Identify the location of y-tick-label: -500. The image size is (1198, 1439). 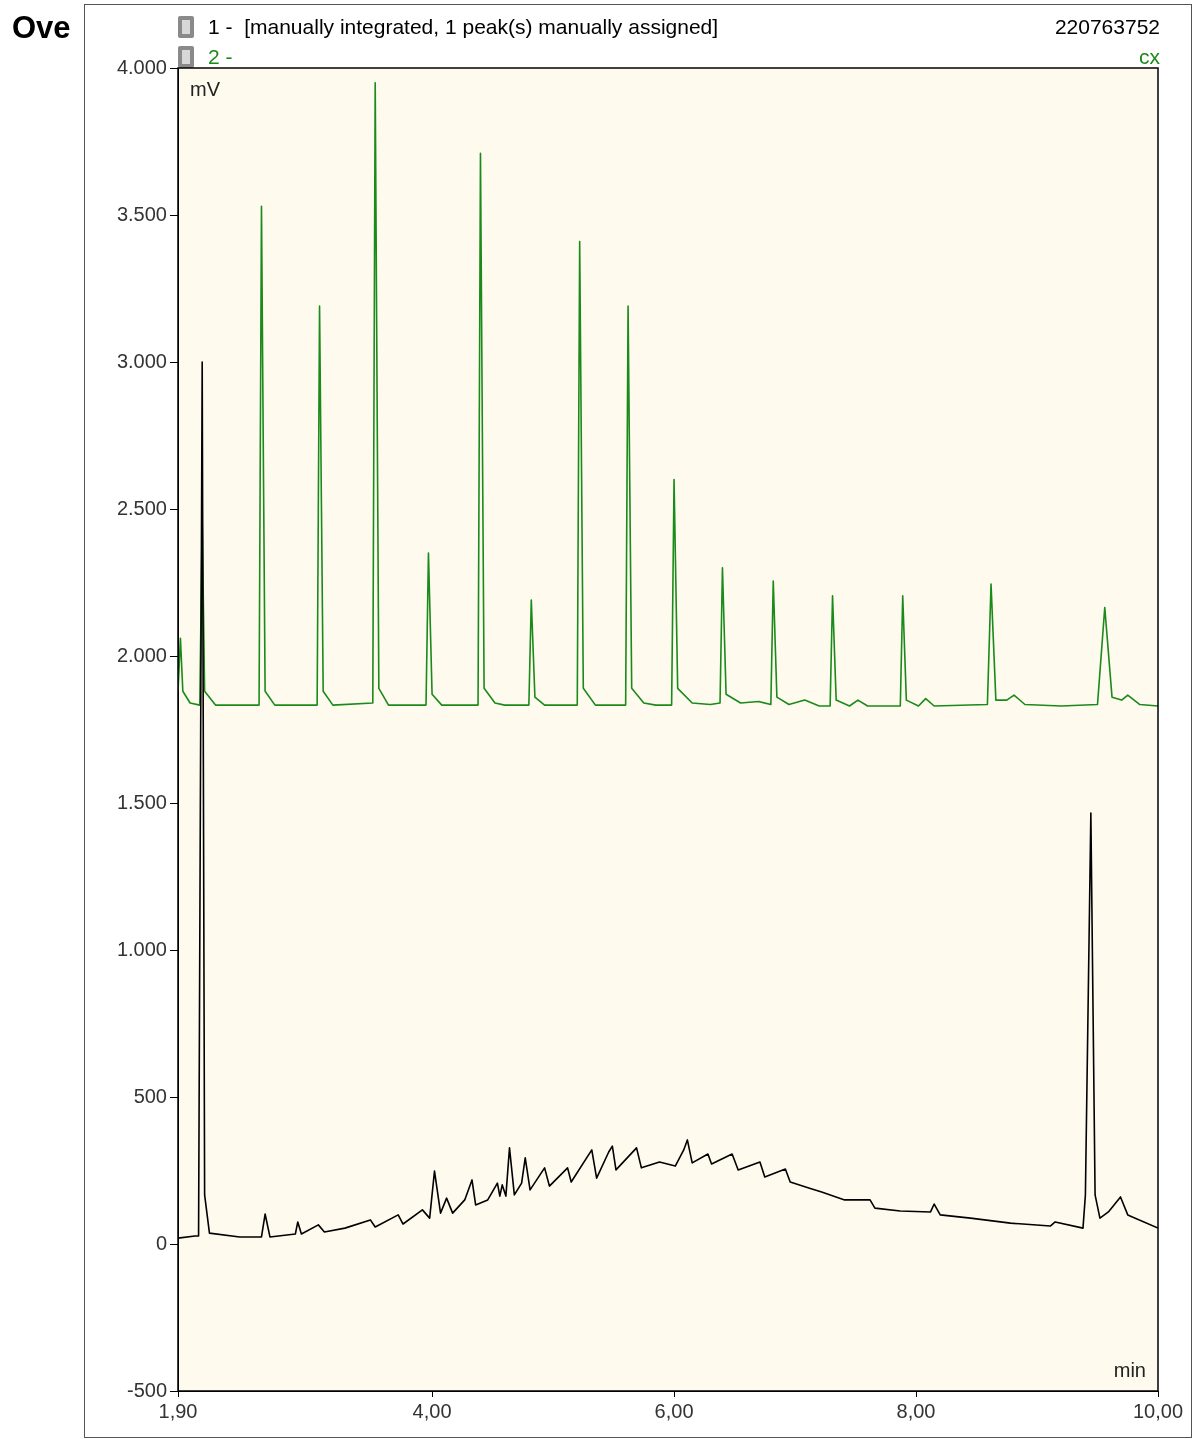
(146, 1389).